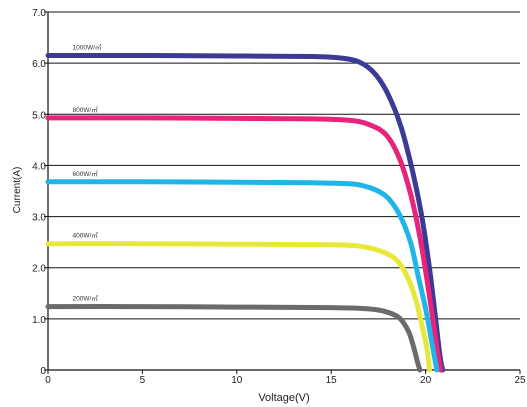 The image size is (527, 407). I want to click on series-label: 600W/㎡, so click(86, 173).